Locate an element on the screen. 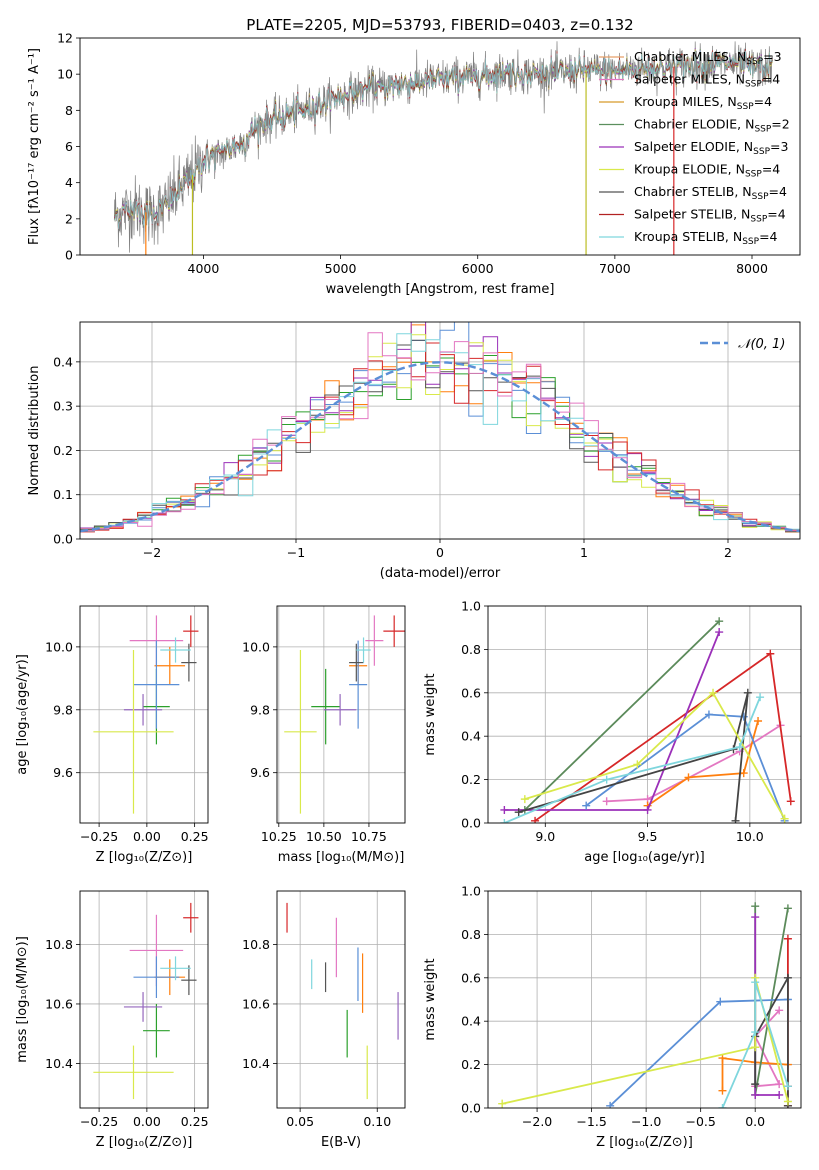  x-axis-label: (data-model)/error is located at coordinates (440, 573).